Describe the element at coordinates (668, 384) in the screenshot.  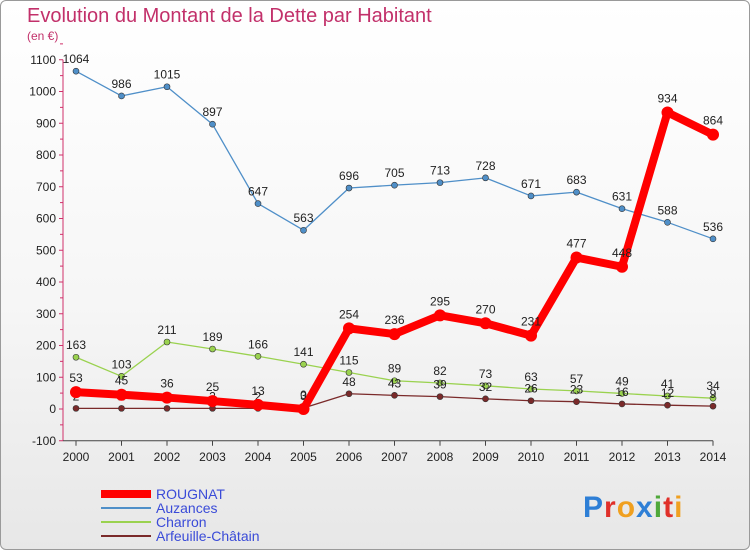
I see `data-label: 41` at that location.